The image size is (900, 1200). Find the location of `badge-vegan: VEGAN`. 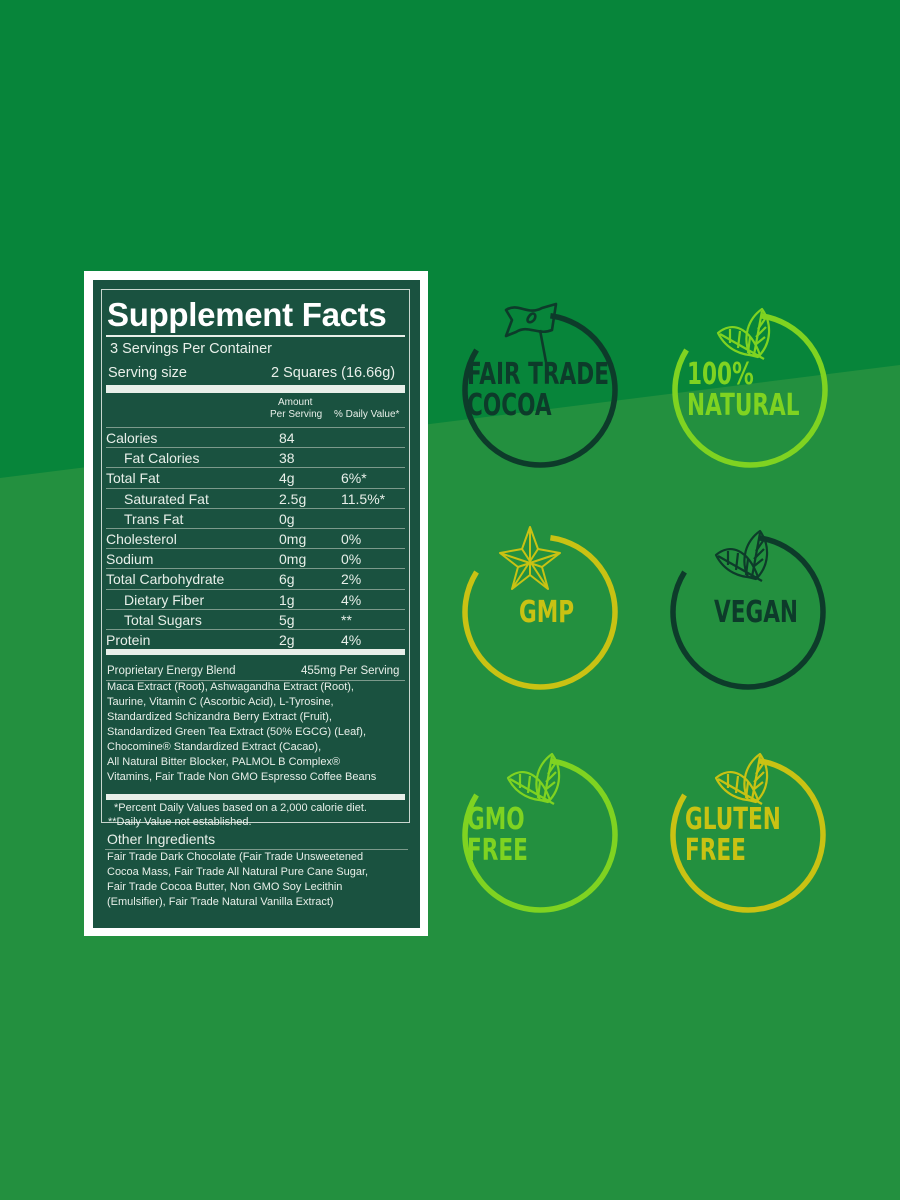

badge-vegan: VEGAN is located at coordinates (748, 602).